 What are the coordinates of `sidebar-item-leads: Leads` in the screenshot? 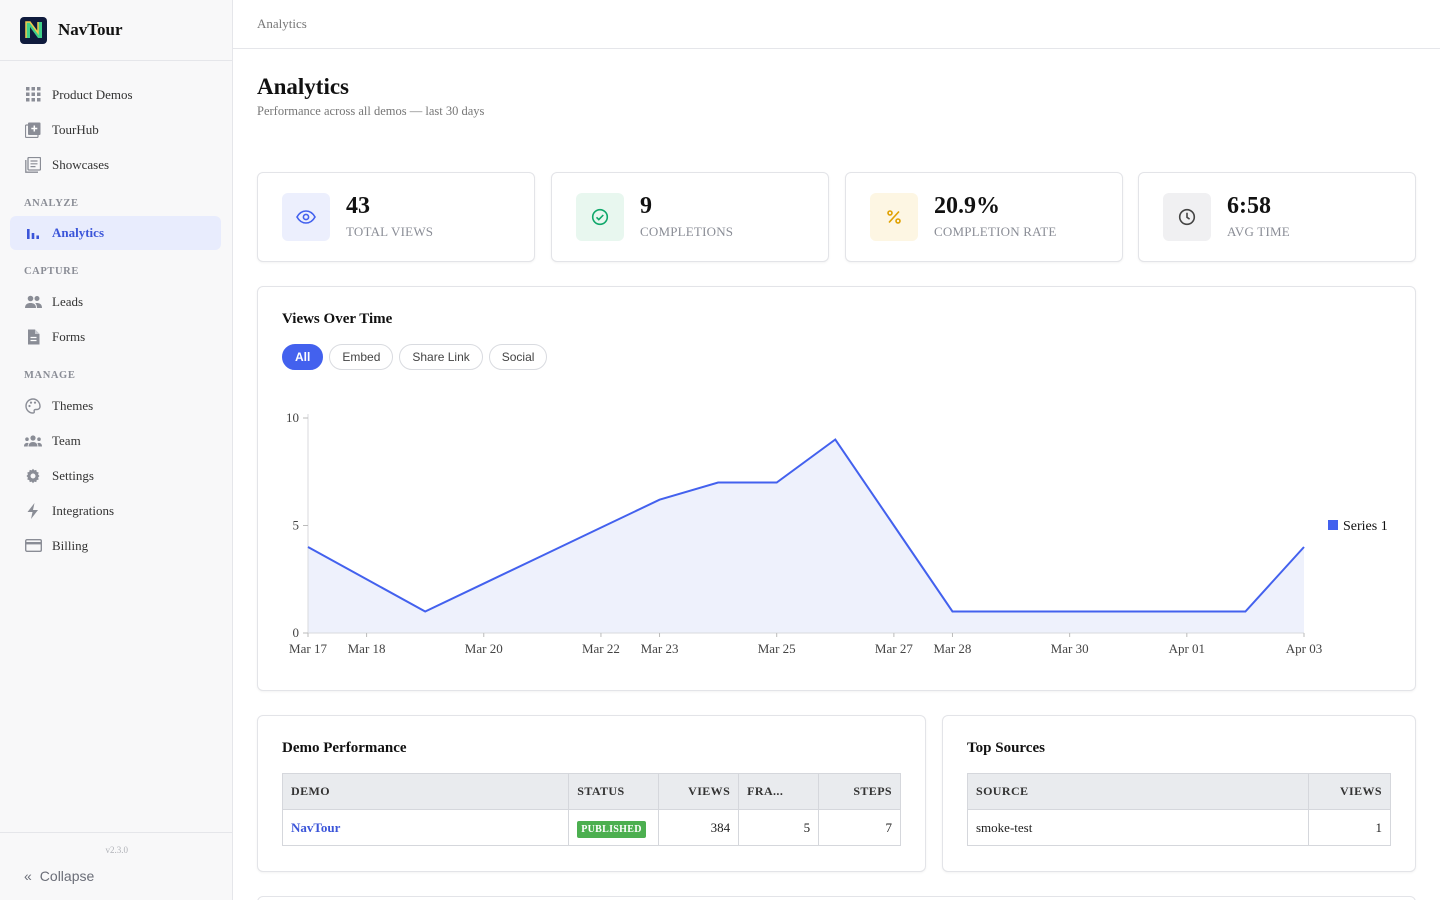 It's located at (116, 301).